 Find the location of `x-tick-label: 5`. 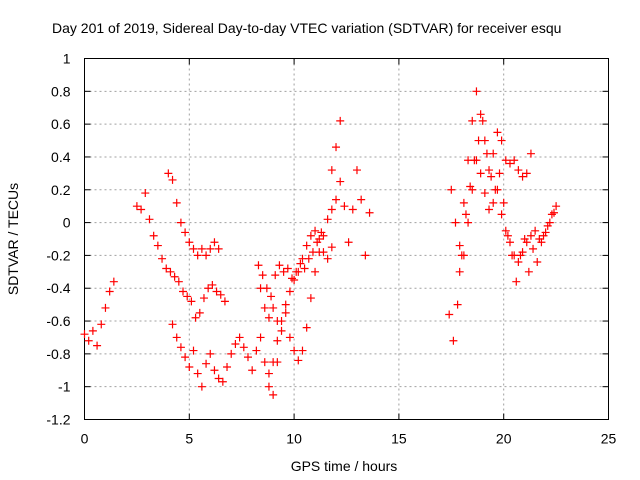

x-tick-label: 5 is located at coordinates (189, 439).